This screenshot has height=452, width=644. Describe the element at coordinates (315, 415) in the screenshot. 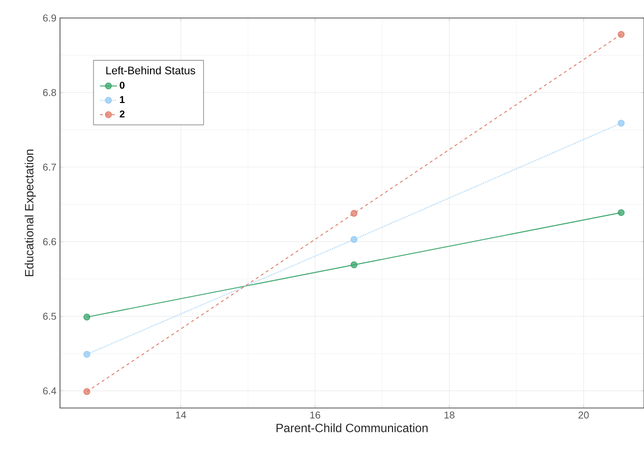

I see `x-tick-label: 16` at that location.